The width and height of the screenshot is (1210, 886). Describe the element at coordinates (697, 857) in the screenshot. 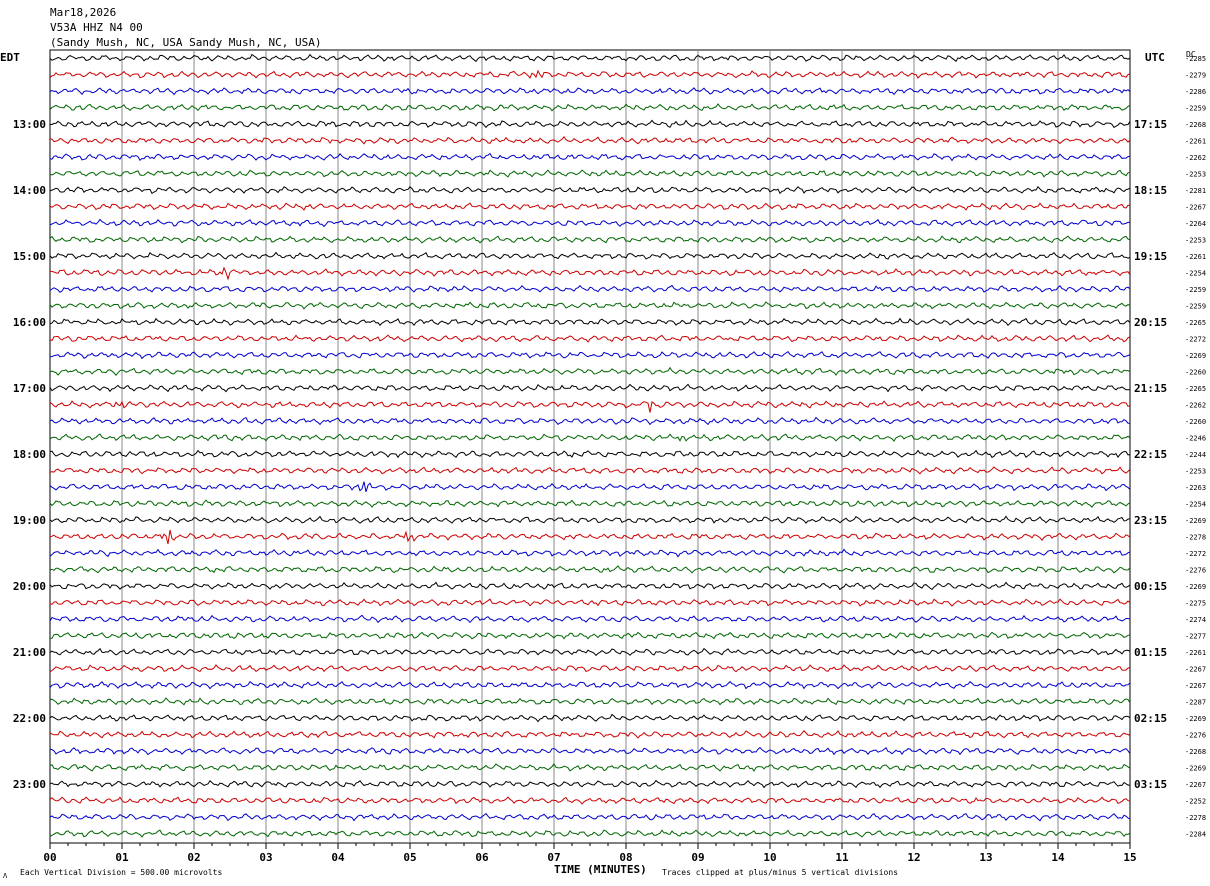

I see `x-tick-label-09: 09` at that location.